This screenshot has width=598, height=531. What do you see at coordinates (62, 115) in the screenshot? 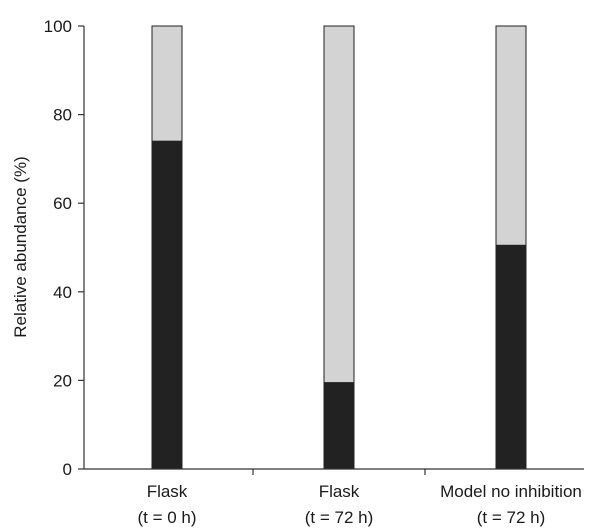
I see `y-tick-label: 80` at bounding box center [62, 115].